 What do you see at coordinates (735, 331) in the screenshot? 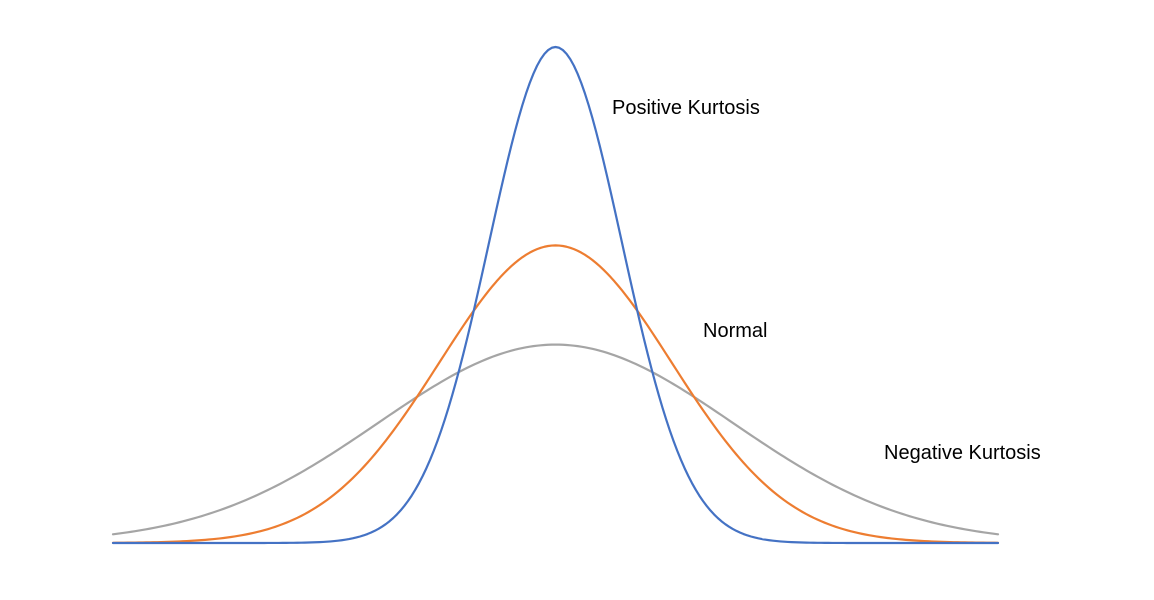
I see `series-label-normal: Normal` at bounding box center [735, 331].